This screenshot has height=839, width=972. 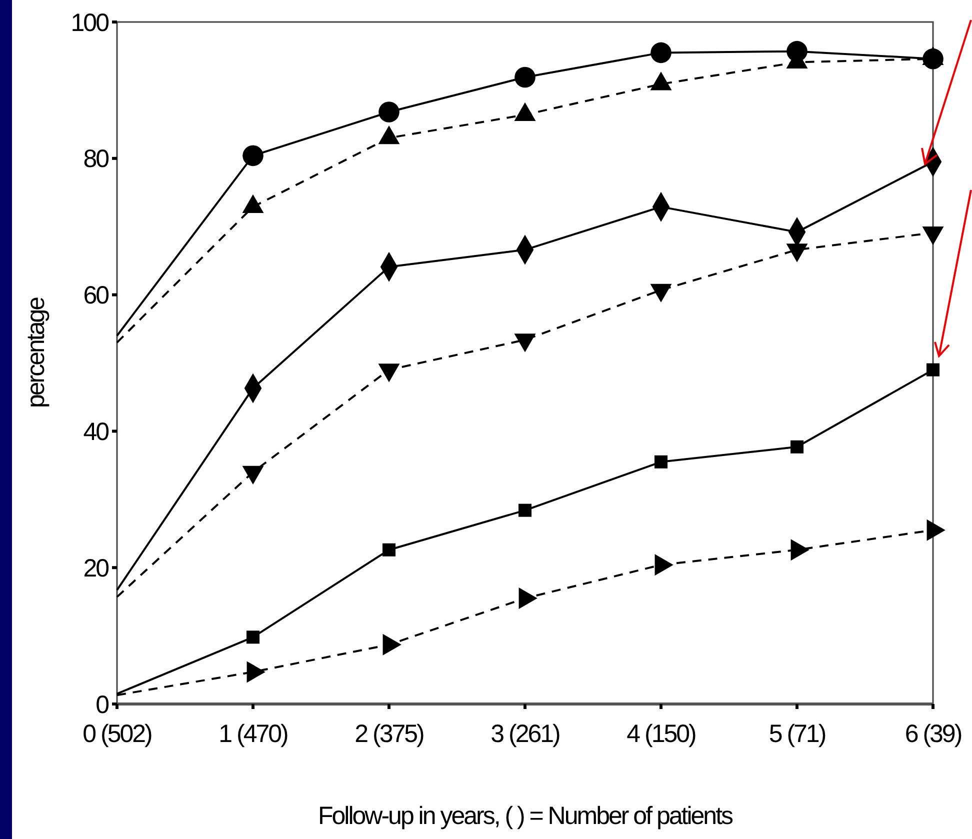 What do you see at coordinates (389, 734) in the screenshot?
I see `x-tick-label: 2 (375)` at bounding box center [389, 734].